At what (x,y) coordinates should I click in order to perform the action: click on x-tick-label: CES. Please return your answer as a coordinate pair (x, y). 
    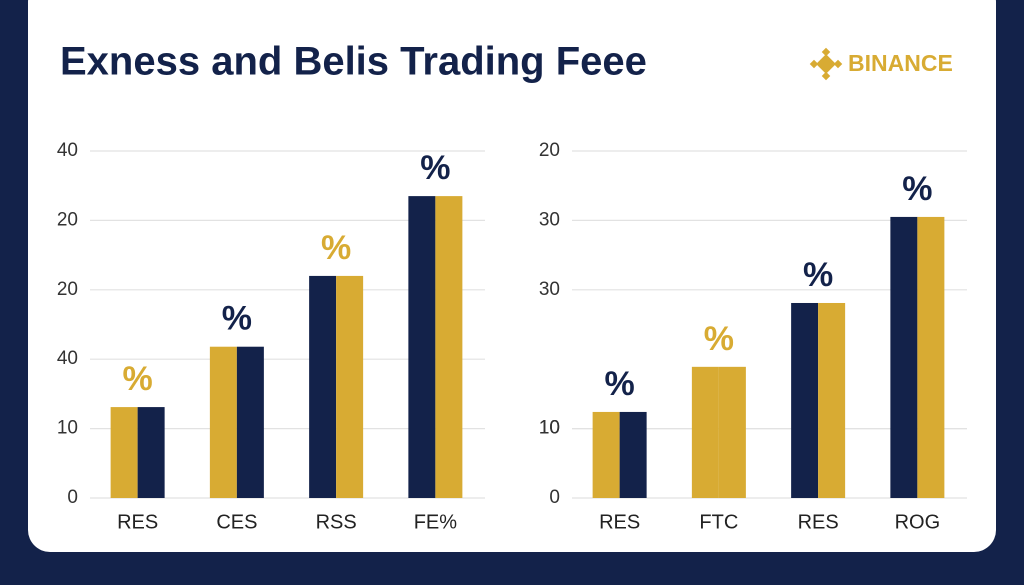
    Looking at the image, I should click on (236, 522).